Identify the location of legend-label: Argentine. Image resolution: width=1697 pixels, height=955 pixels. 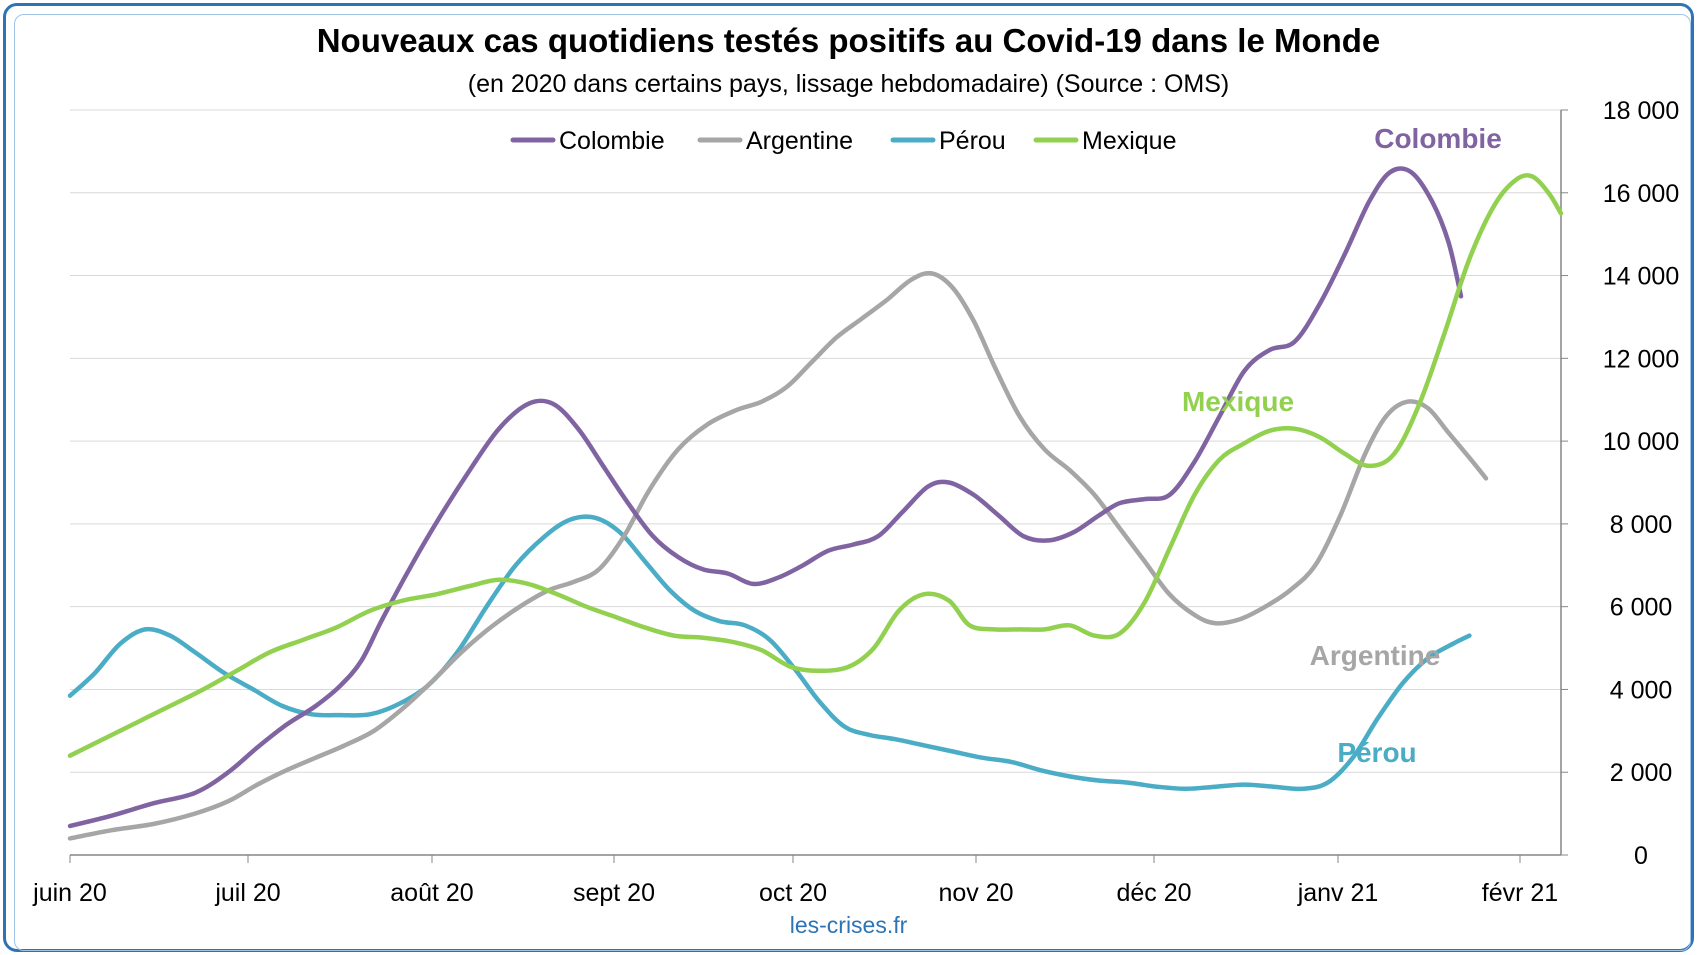
(799, 141).